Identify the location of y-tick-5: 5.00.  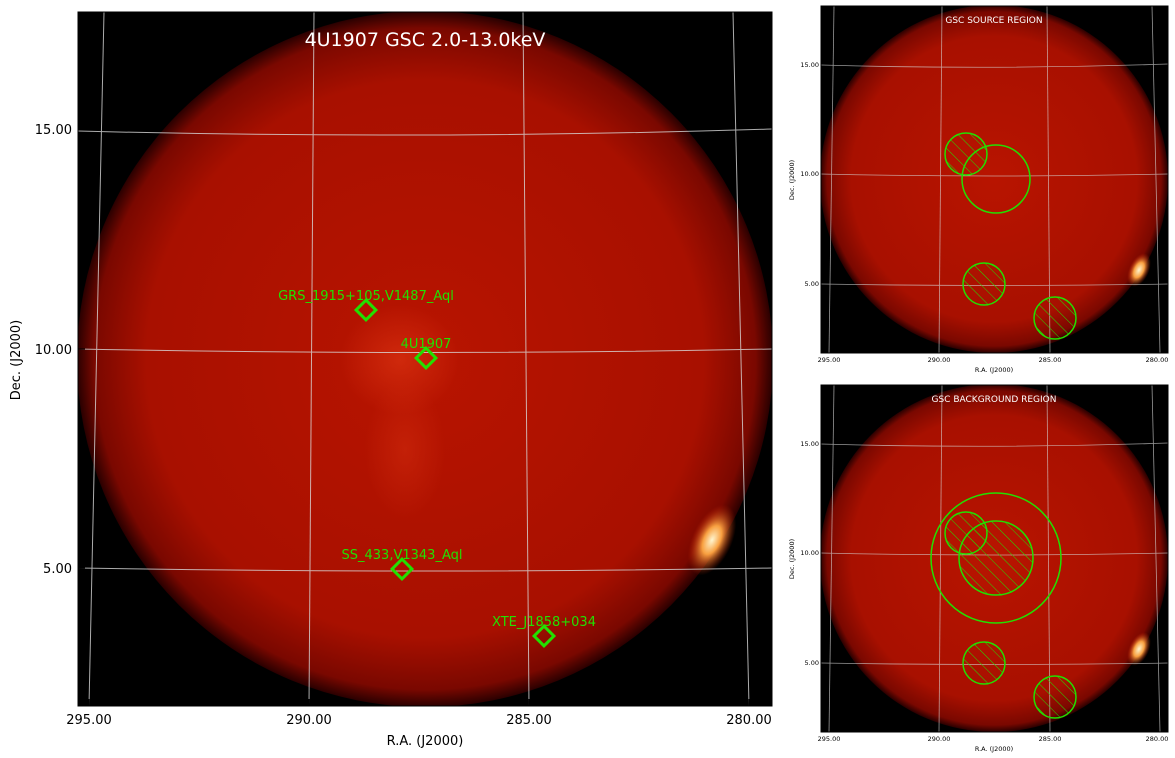
(57, 569).